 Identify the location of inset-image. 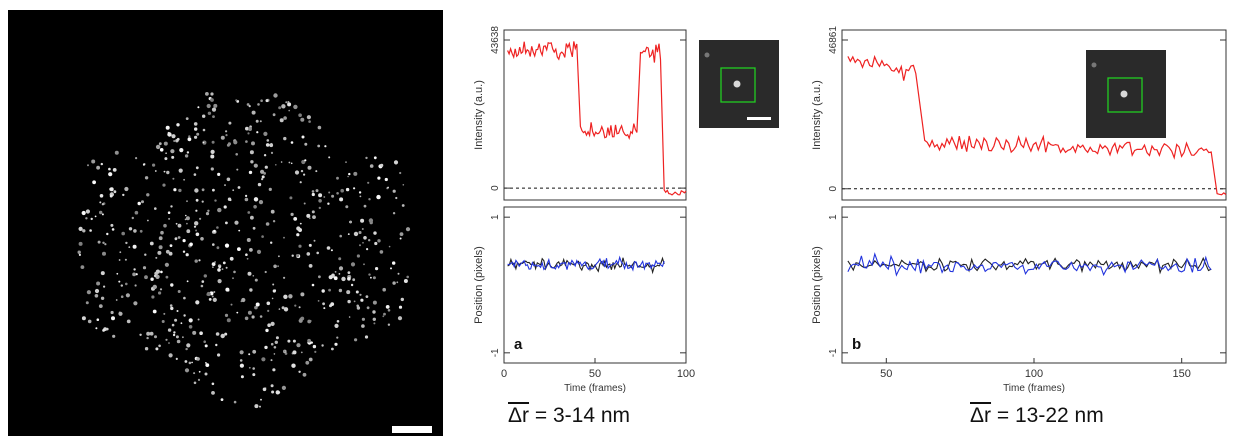
(739, 84).